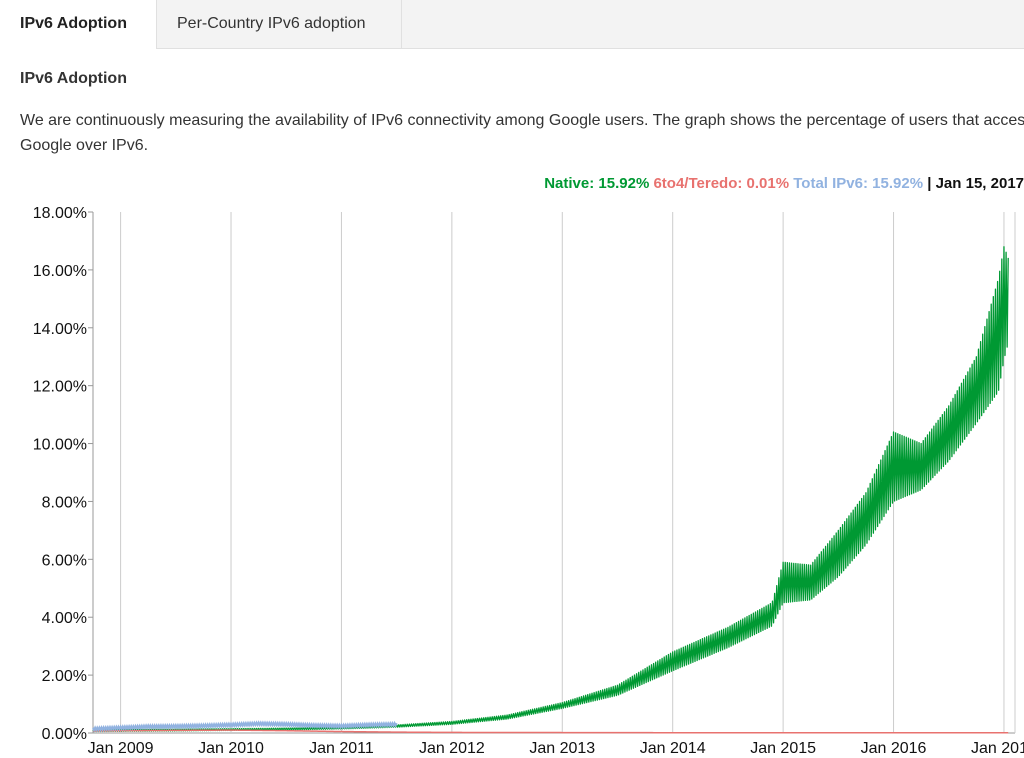 This screenshot has height=758, width=1024. I want to click on y-tick-label: 12.00%, so click(60, 387).